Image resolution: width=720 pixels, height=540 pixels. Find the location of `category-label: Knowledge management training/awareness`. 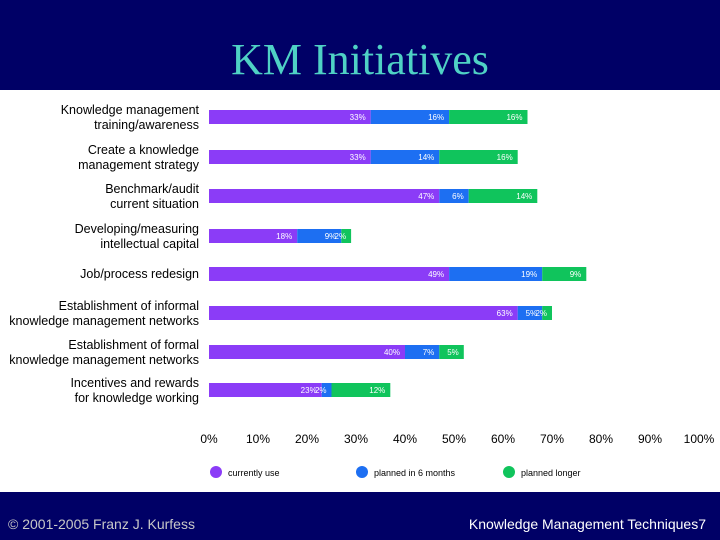

category-label: Knowledge management training/awareness is located at coordinates (130, 117).